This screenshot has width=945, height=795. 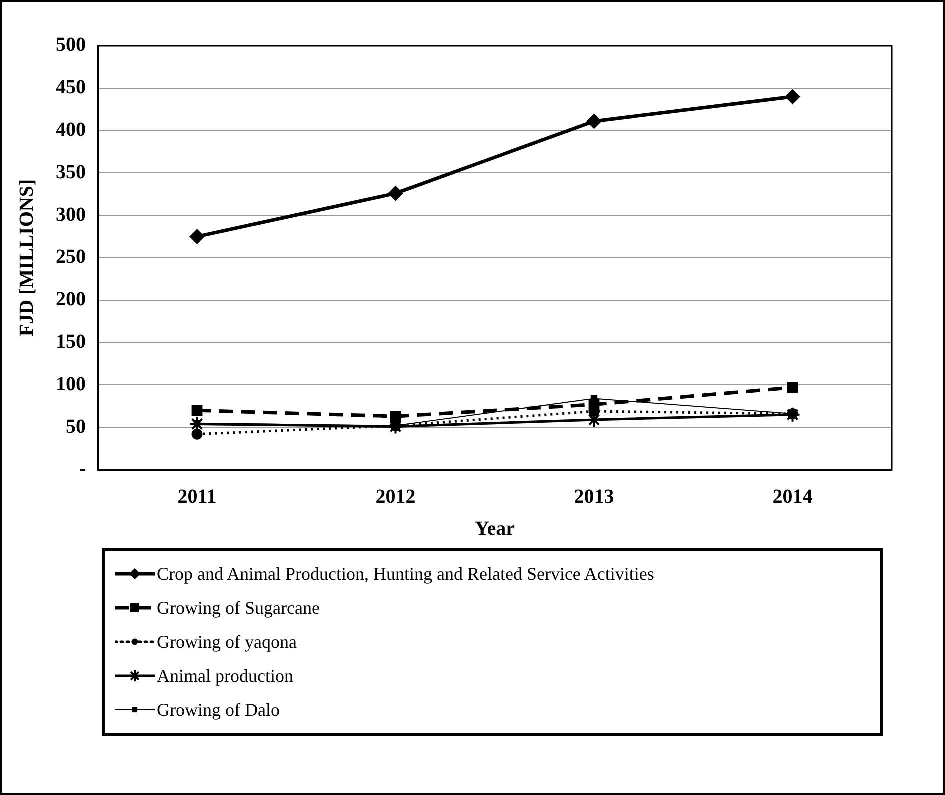 What do you see at coordinates (594, 497) in the screenshot?
I see `x-tick-label: 2013` at bounding box center [594, 497].